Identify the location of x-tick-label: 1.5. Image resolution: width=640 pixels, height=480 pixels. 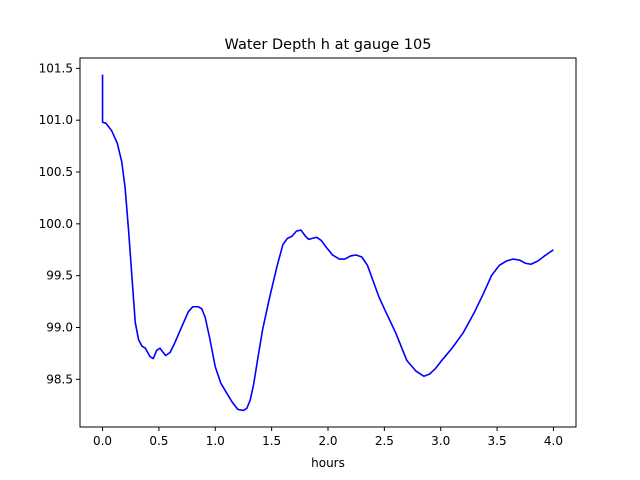
(271, 441).